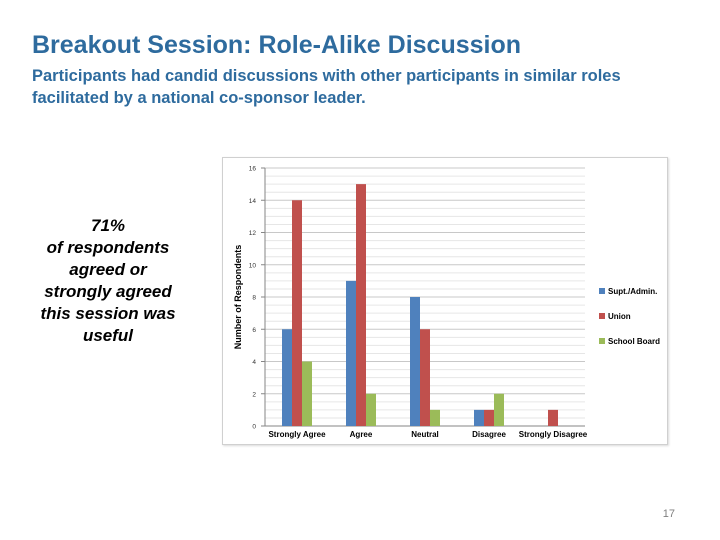  What do you see at coordinates (108, 247) in the screenshot?
I see `callout-line: of respondents` at bounding box center [108, 247].